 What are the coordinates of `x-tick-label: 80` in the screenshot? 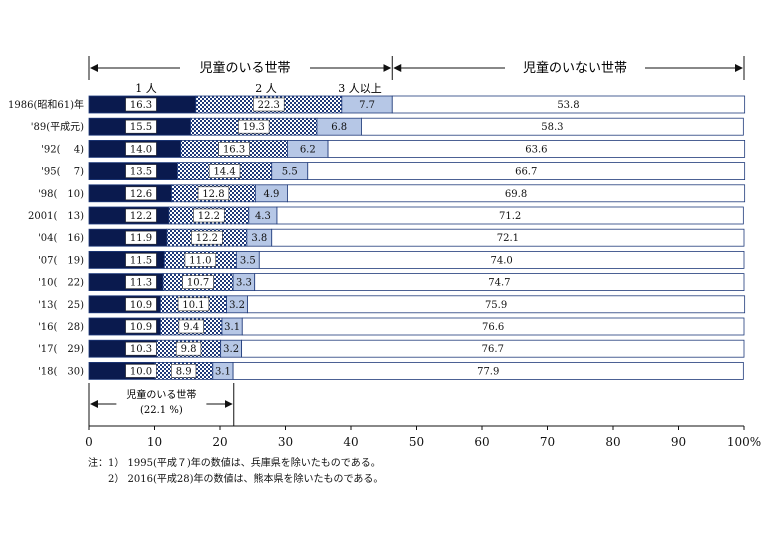 It's located at (612, 442).